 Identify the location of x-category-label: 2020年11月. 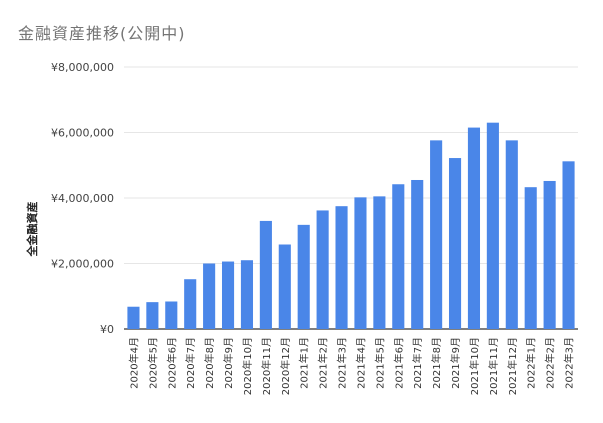
(266, 366).